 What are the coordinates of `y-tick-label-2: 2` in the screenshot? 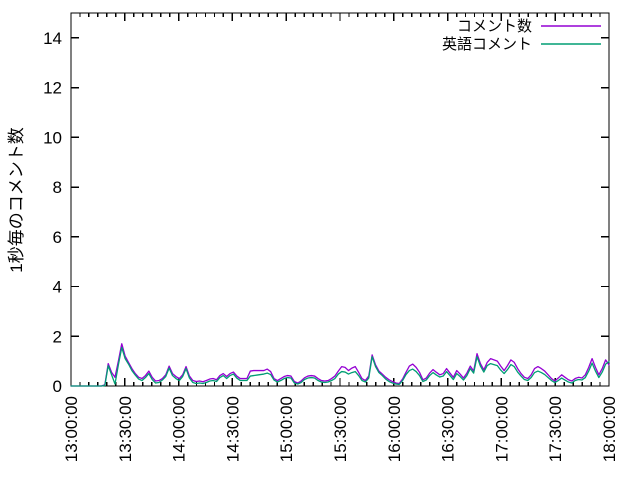 It's located at (57, 336).